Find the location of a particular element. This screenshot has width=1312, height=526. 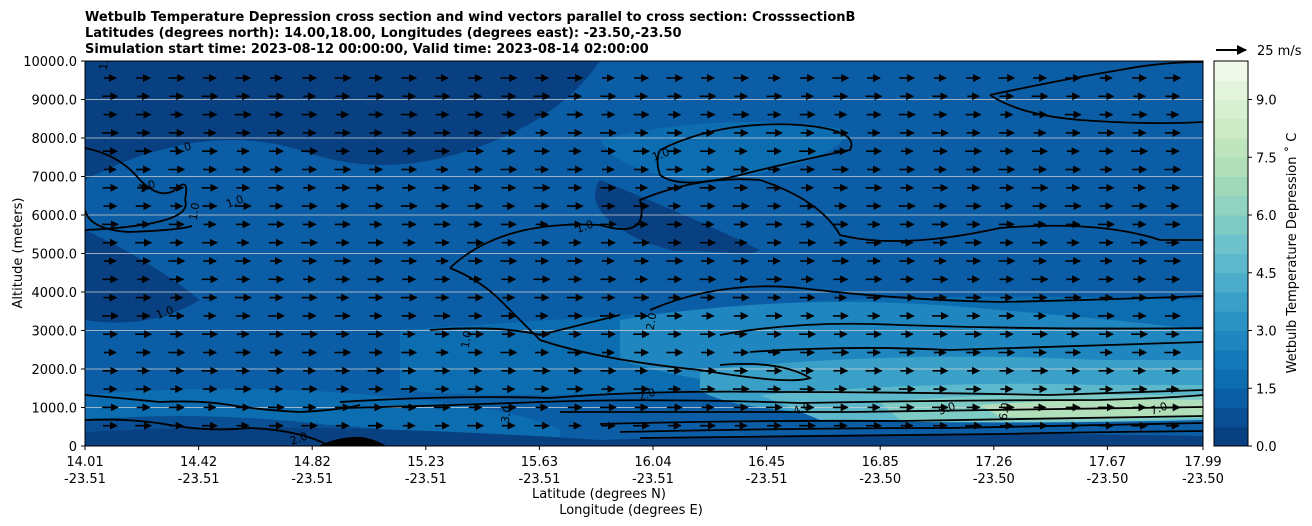

x-tick-lat-4: 15.63 is located at coordinates (539, 462).